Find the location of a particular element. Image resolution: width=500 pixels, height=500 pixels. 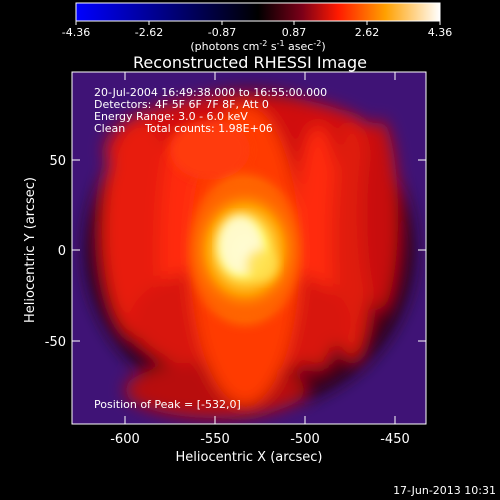

x-tick-label-0: -600 is located at coordinates (125, 439).